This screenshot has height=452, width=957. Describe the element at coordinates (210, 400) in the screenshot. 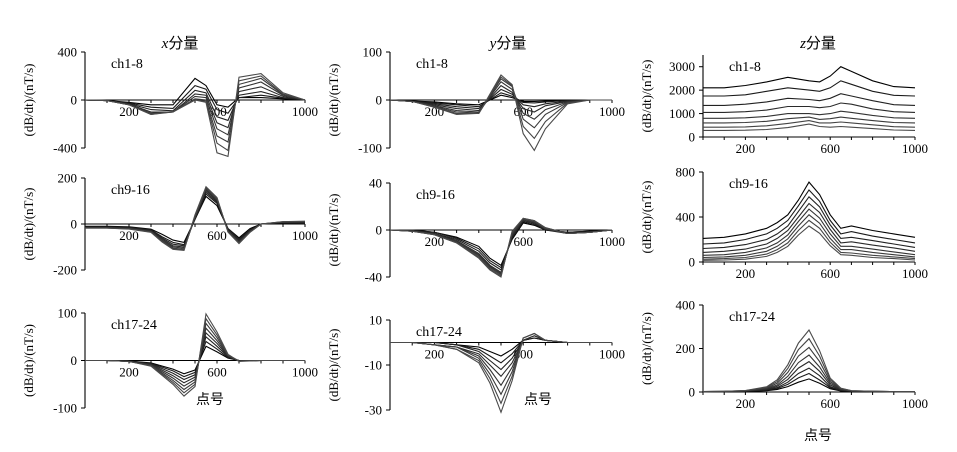

I see `x-axis-label-col1: 点号` at that location.